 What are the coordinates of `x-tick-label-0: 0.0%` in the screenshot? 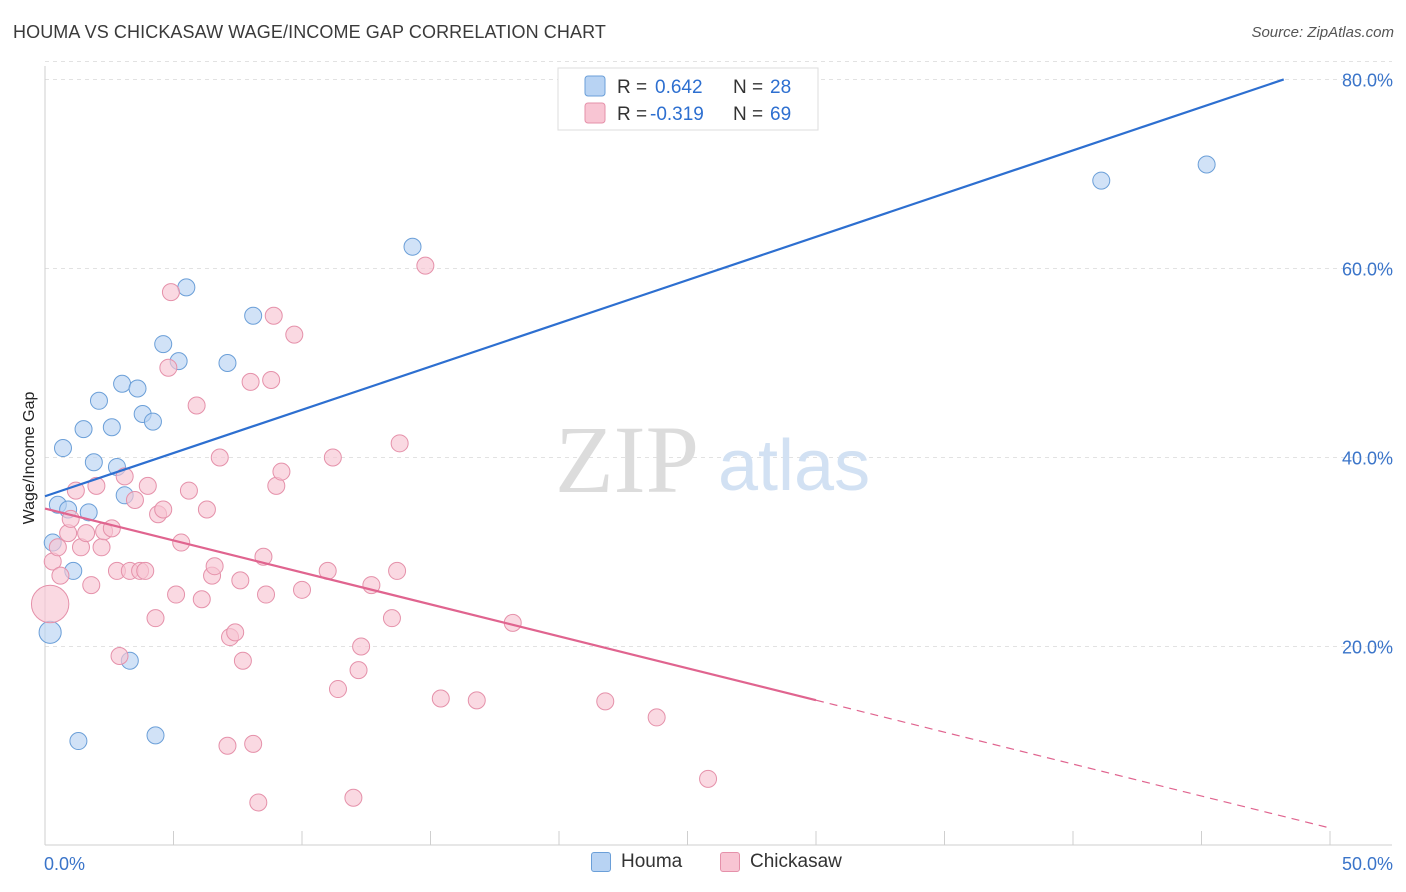 It's located at (64, 864).